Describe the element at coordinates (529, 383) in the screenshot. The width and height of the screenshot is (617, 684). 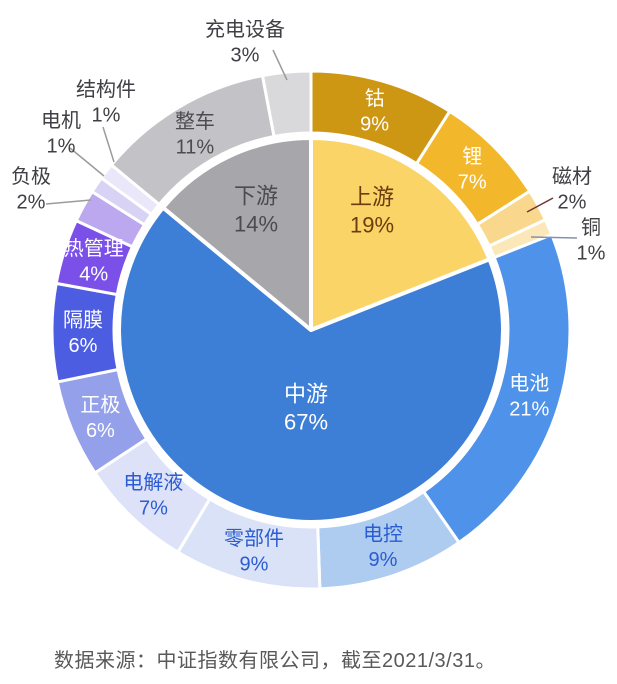
I see `slice-label-battery-name: 电池` at that location.